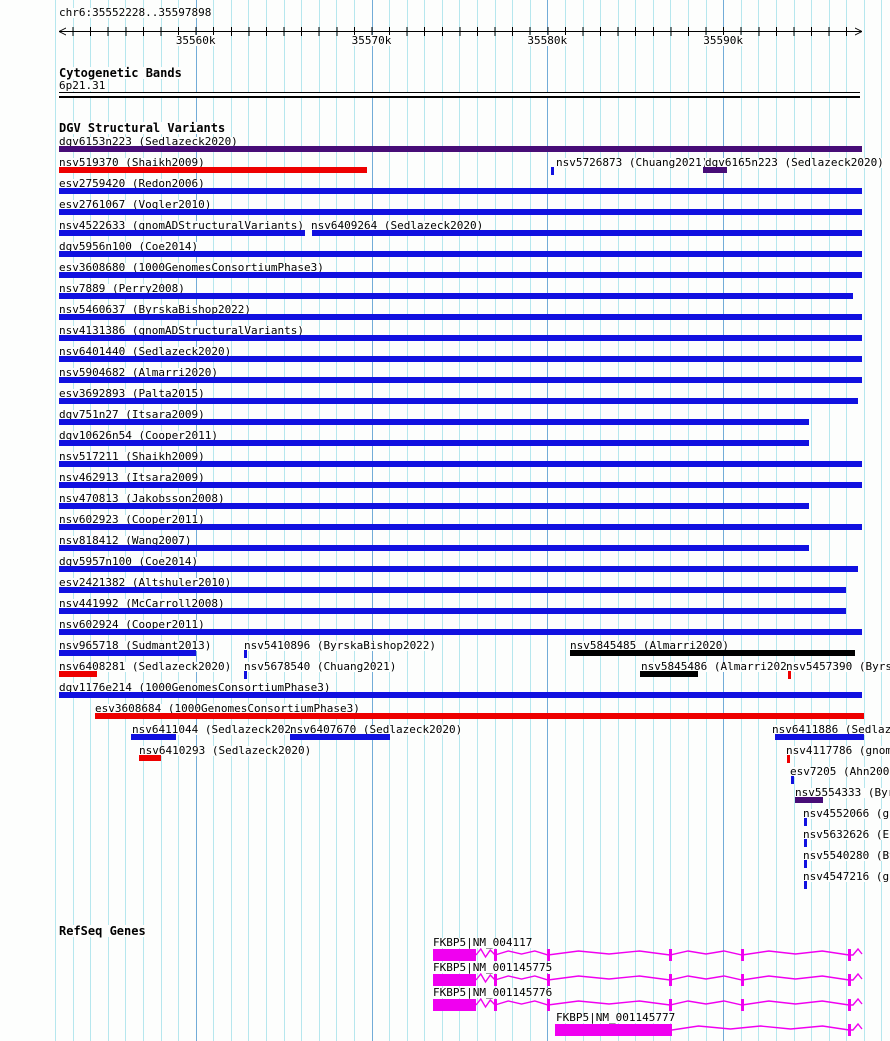 The width and height of the screenshot is (890, 1041). What do you see at coordinates (145, 666) in the screenshot?
I see `variant-feature-label: nsv6408281 (Sedlazeck2020)` at bounding box center [145, 666].